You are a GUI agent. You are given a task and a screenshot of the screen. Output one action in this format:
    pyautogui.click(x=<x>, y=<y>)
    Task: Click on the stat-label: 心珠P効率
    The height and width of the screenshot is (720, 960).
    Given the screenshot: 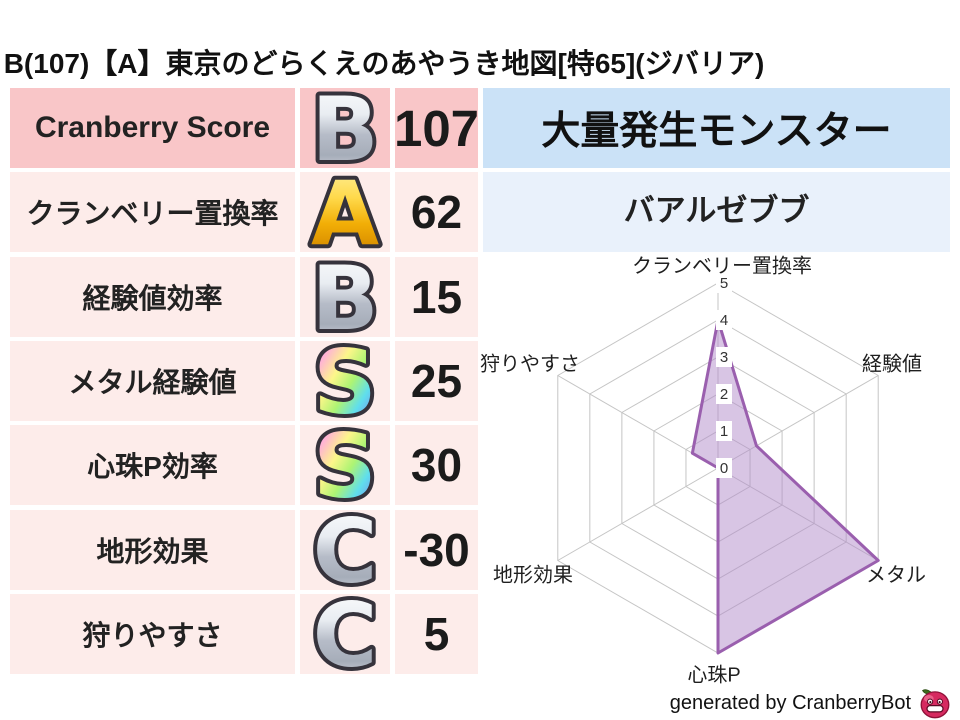 What is the action you would take?
    pyautogui.click(x=152, y=465)
    